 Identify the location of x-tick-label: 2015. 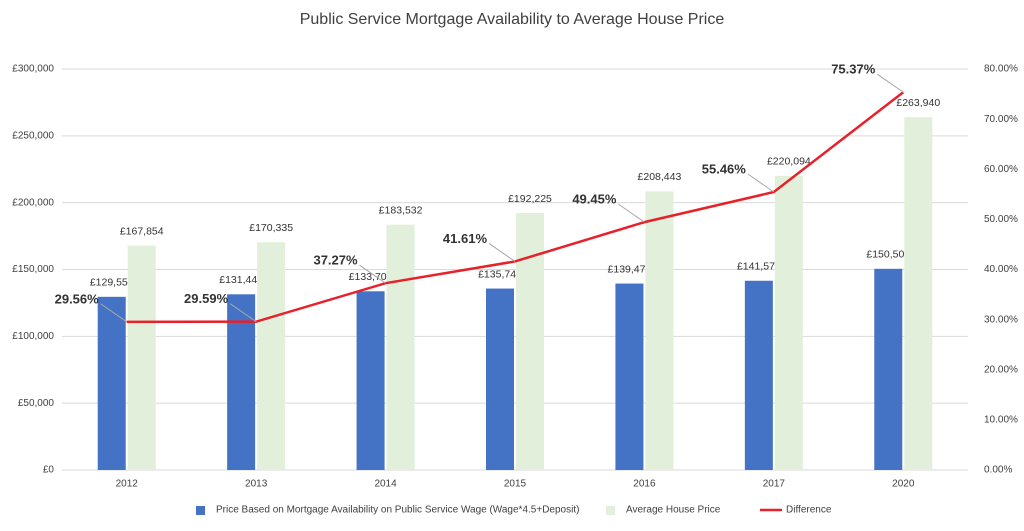
(515, 484).